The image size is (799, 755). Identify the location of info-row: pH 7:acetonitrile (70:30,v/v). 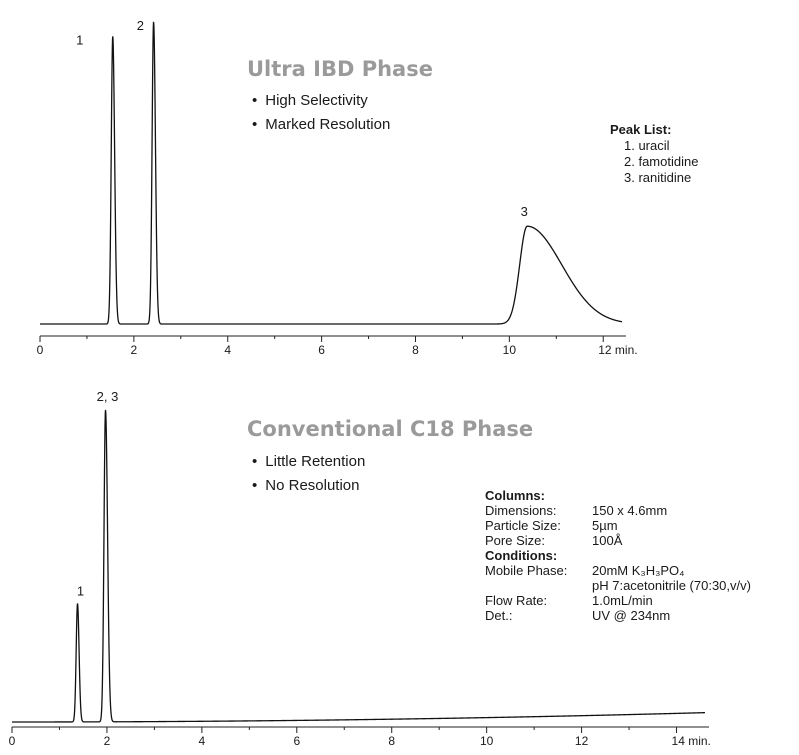
(618, 585).